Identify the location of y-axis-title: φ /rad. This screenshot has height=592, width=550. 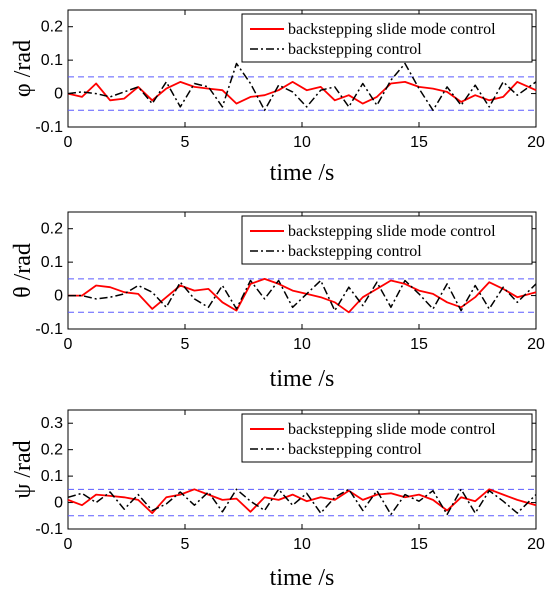
(23, 68).